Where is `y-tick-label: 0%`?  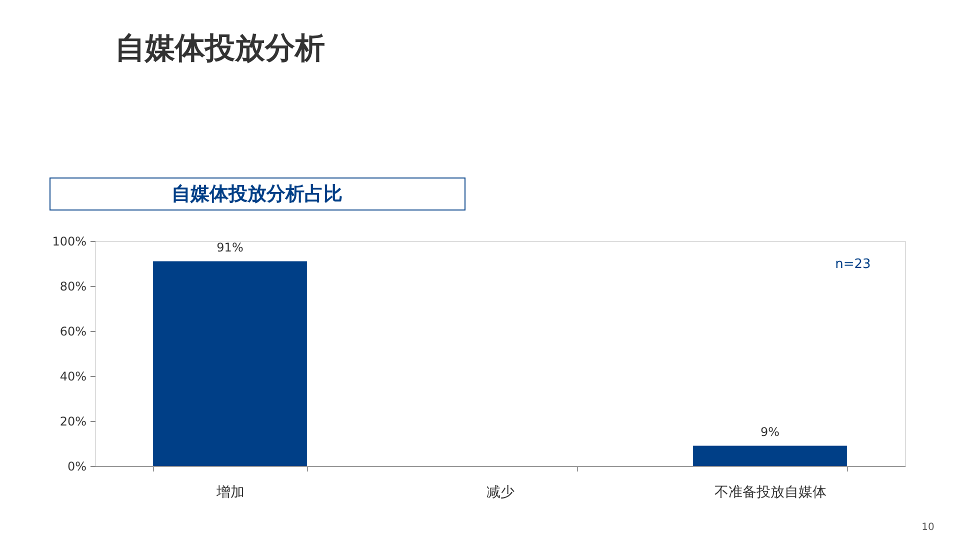
y-tick-label: 0% is located at coordinates (76, 467).